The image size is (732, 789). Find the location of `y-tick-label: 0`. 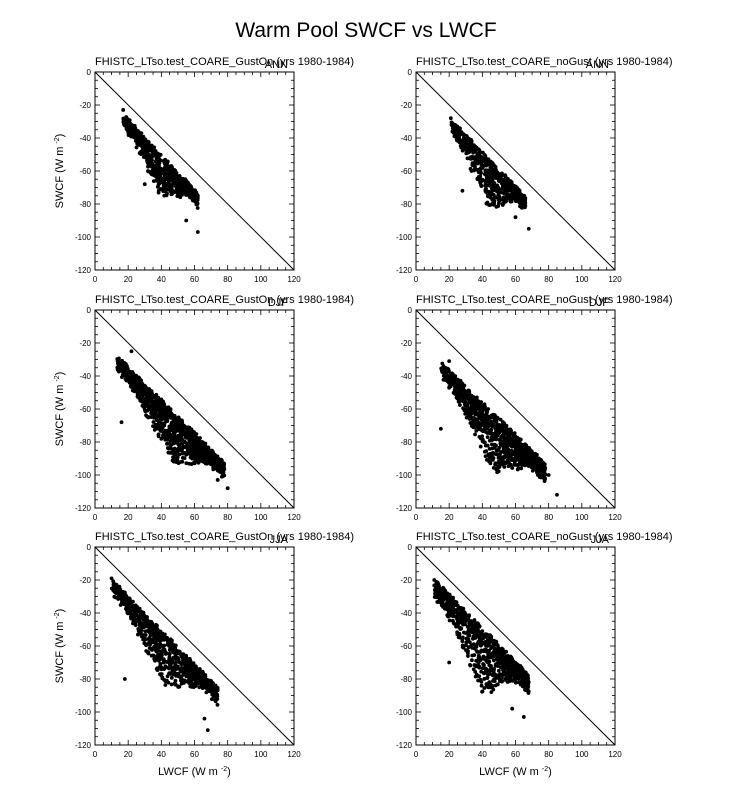

y-tick-label: 0 is located at coordinates (89, 310).